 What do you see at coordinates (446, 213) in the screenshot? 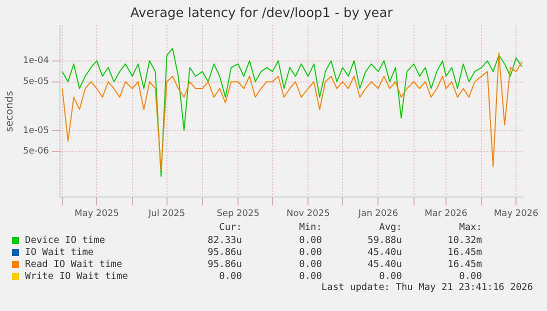
I see `x-tick-label: Mar 2026` at bounding box center [446, 213].